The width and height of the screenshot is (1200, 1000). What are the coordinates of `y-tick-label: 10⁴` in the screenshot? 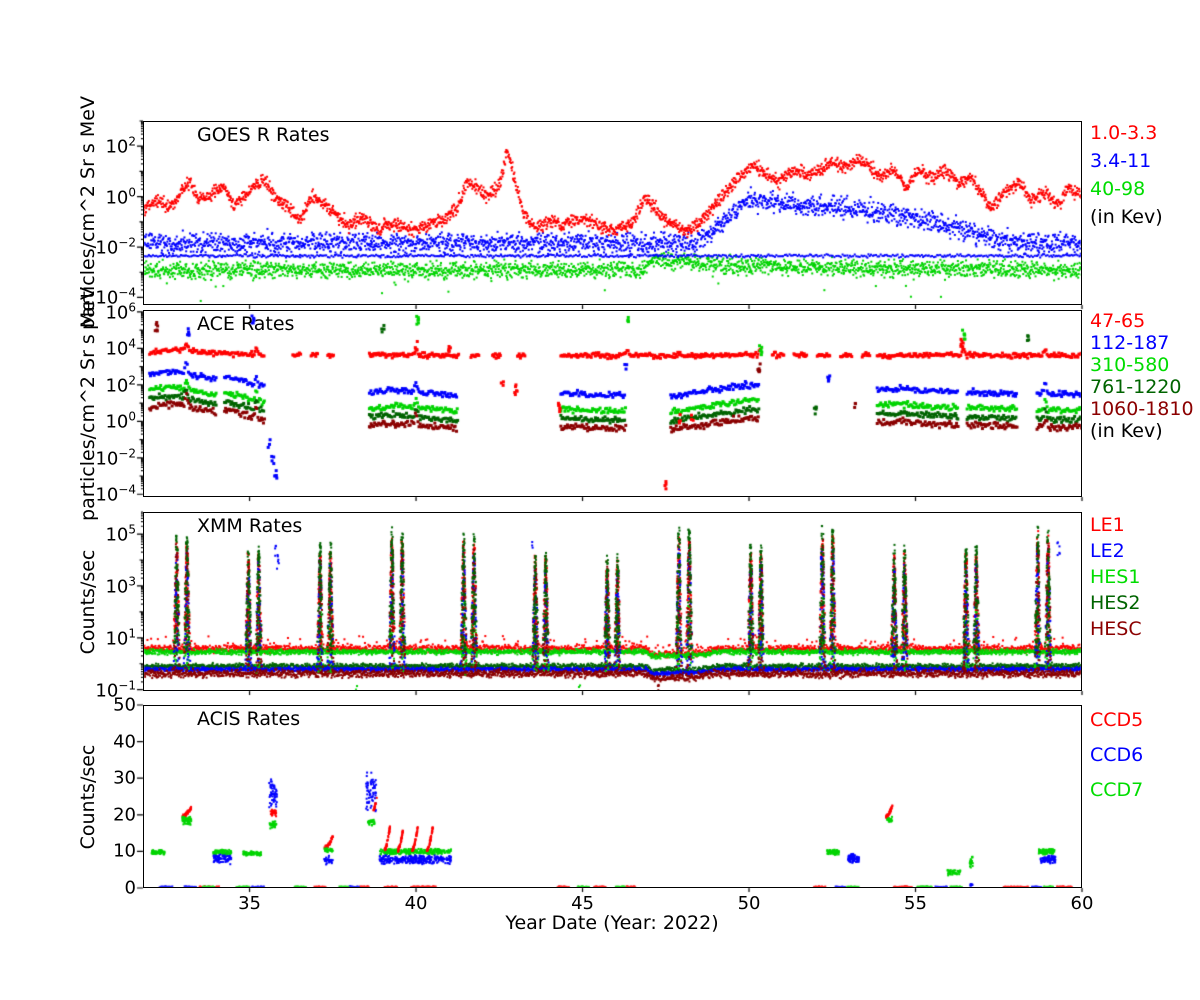 It's located at (120, 348).